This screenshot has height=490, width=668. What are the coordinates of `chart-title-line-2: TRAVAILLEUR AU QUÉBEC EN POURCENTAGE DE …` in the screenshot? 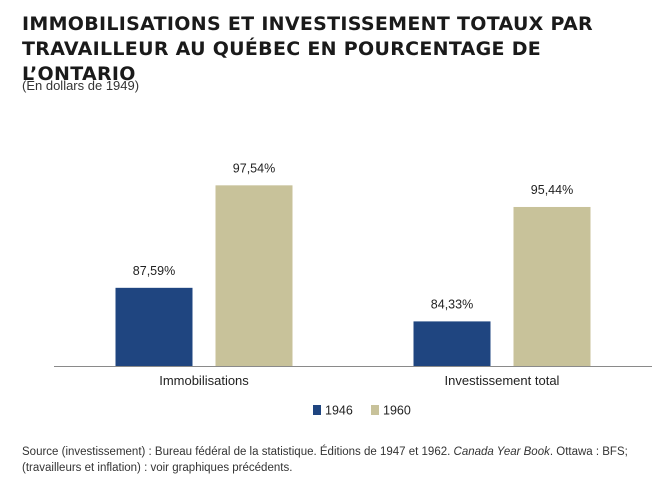 It's located at (282, 61).